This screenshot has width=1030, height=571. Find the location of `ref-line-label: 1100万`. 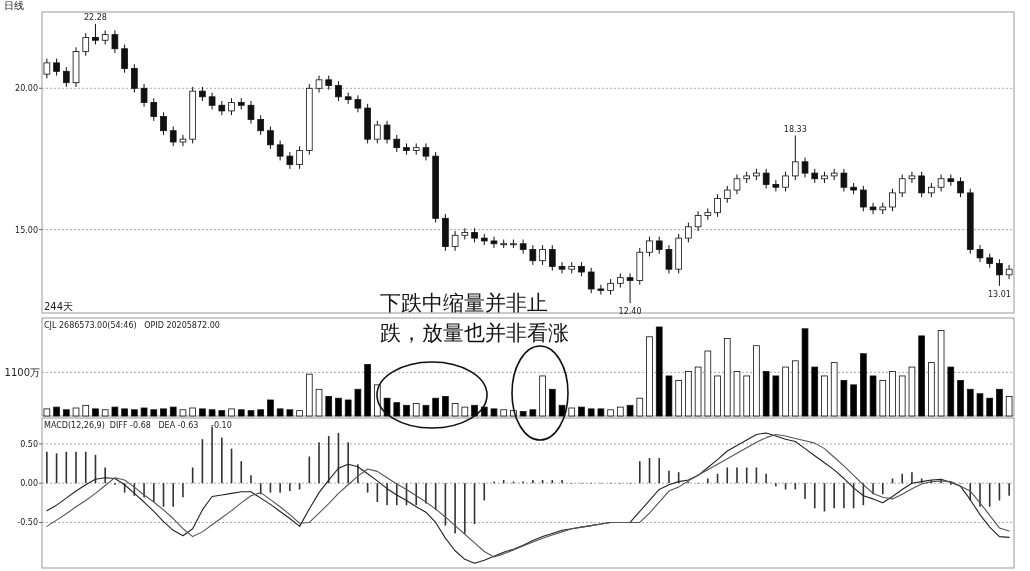

ref-line-label: 1100万 is located at coordinates (22, 373).